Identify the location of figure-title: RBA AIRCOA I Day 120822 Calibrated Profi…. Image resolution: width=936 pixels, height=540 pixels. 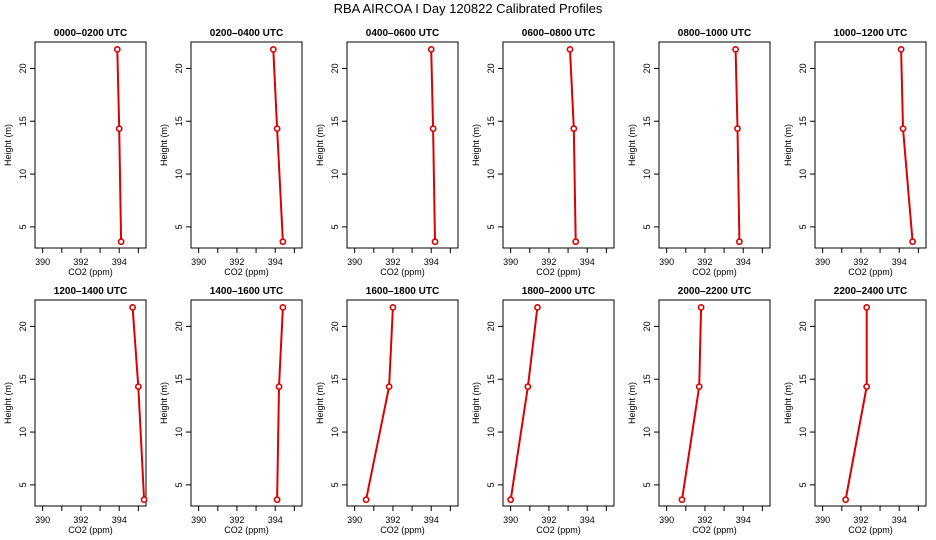
(468, 8).